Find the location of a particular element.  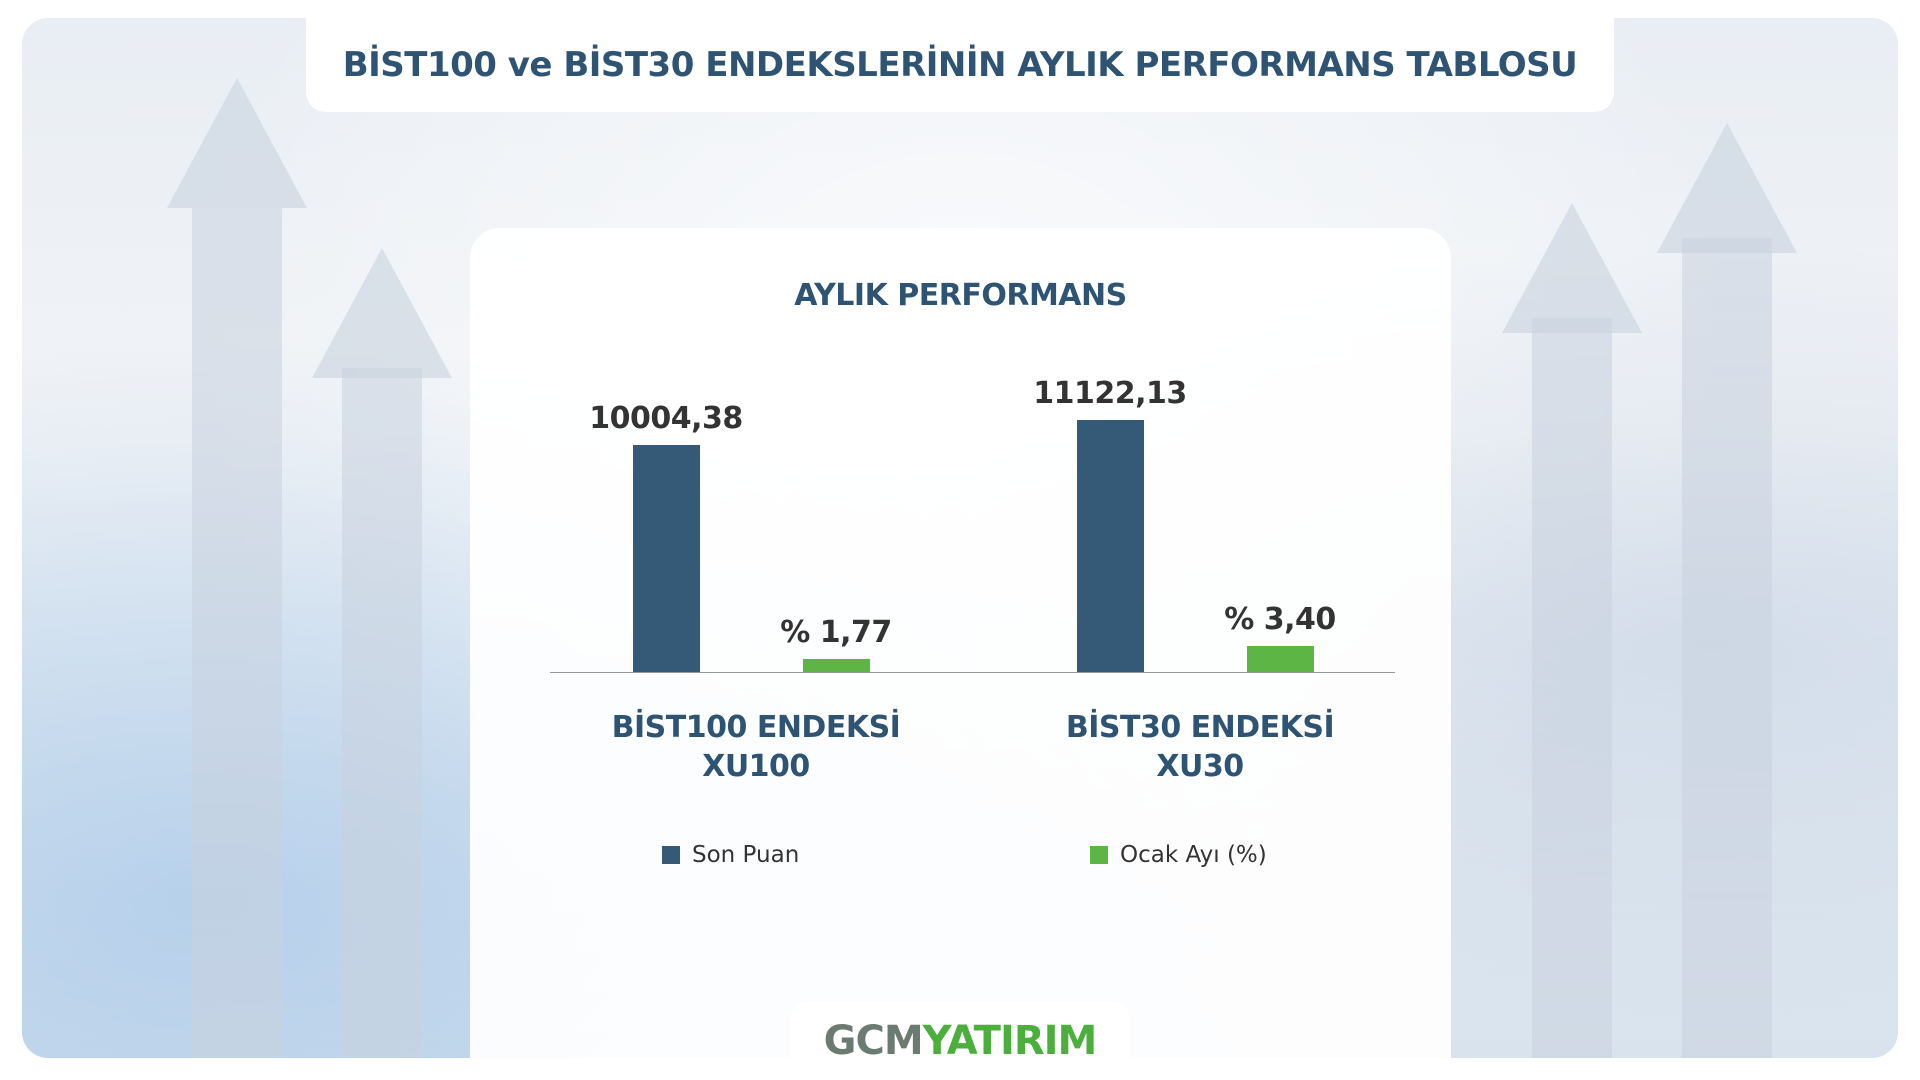

logo: GCM YATIRIM is located at coordinates (960, 1041).